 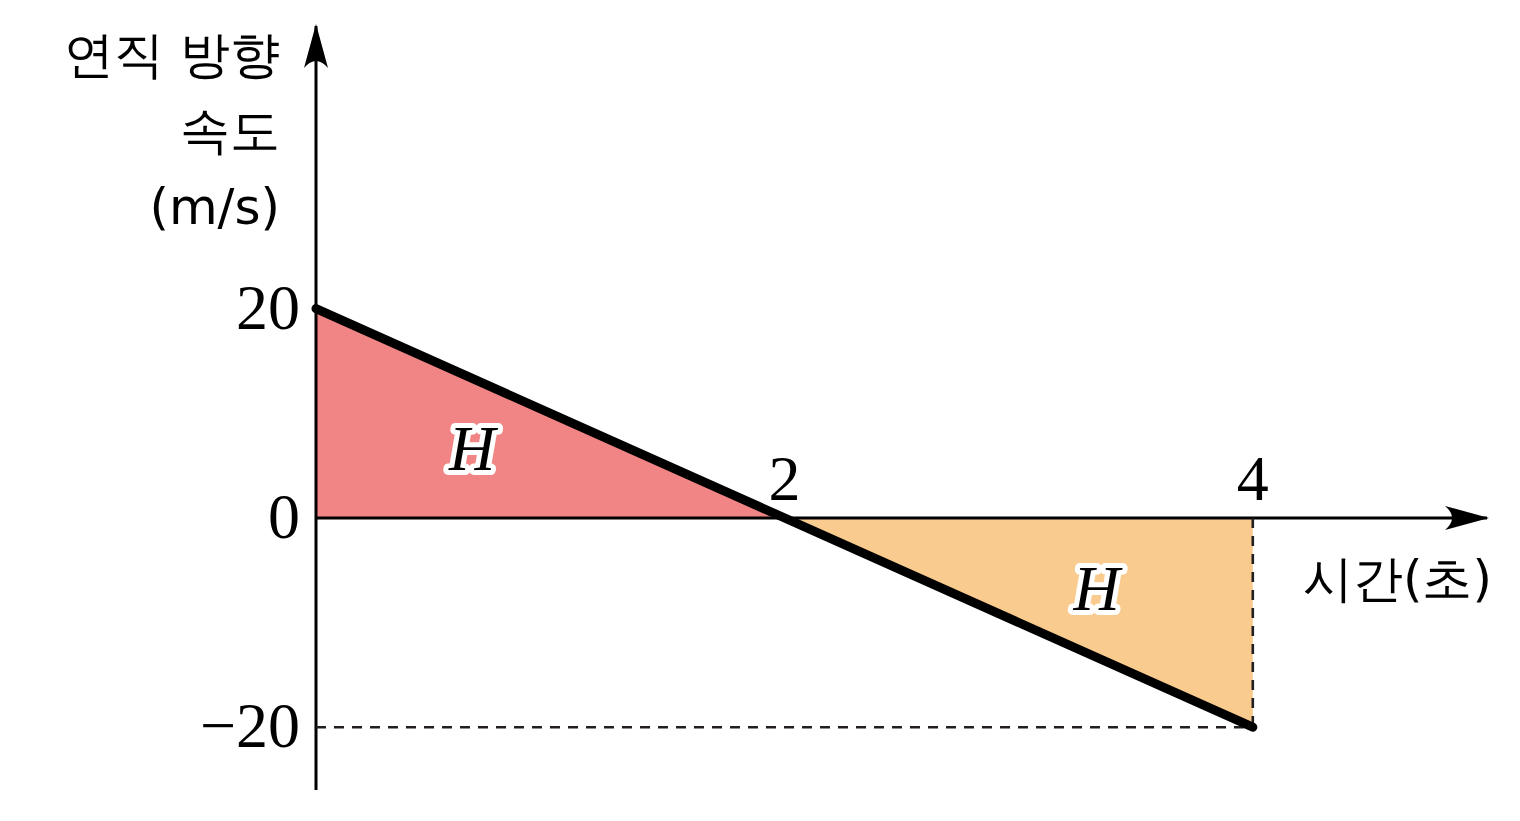 I want to click on annotation: H, so click(x=472, y=449).